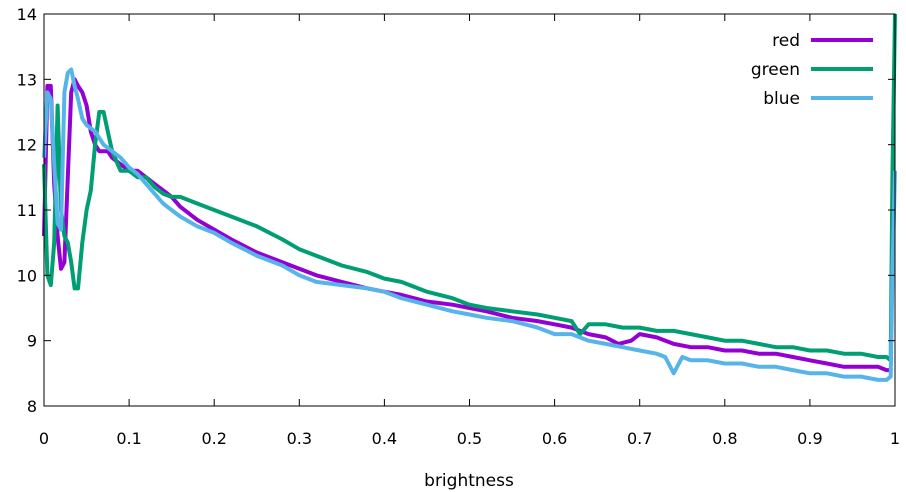  What do you see at coordinates (895, 438) in the screenshot?
I see `x-tick-label: 1` at bounding box center [895, 438].